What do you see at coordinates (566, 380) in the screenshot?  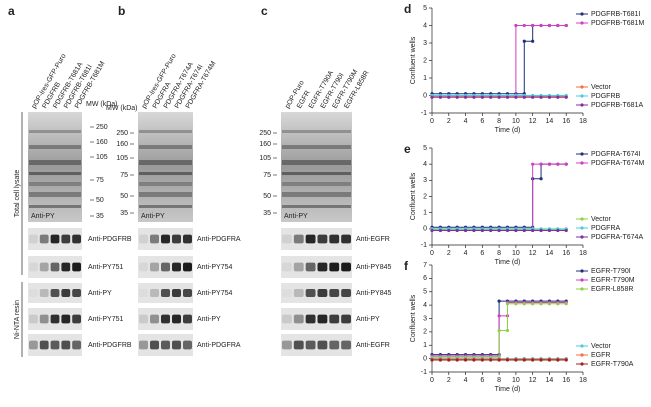 I see `x-tick-label: 16` at bounding box center [566, 380].